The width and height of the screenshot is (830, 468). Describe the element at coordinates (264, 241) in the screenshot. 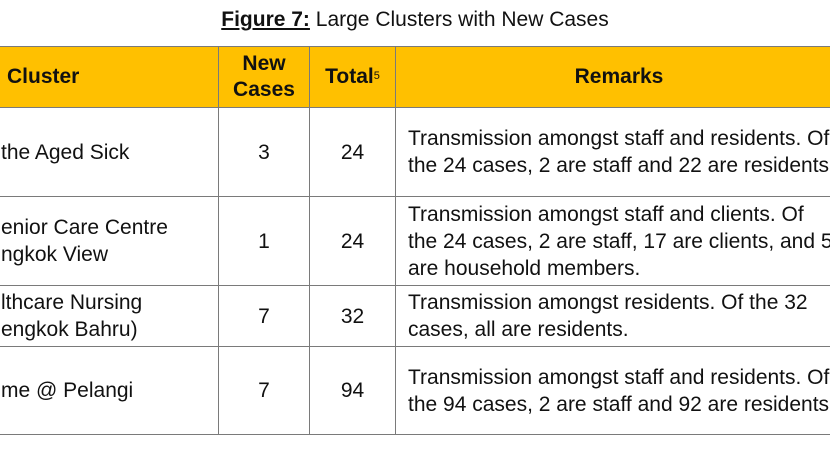

I see `new-cases-value: 1` at that location.